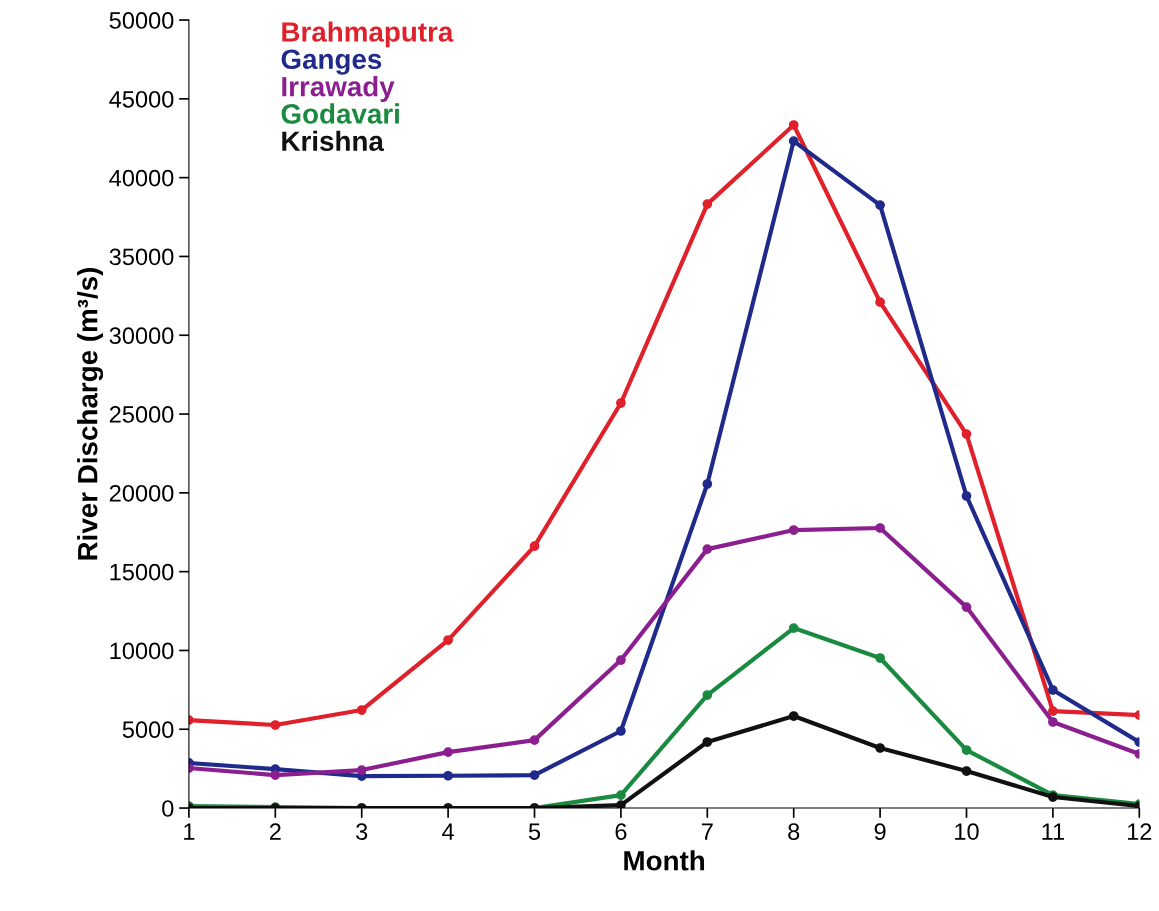  I want to click on x-tick-label: 12, so click(1139, 831).